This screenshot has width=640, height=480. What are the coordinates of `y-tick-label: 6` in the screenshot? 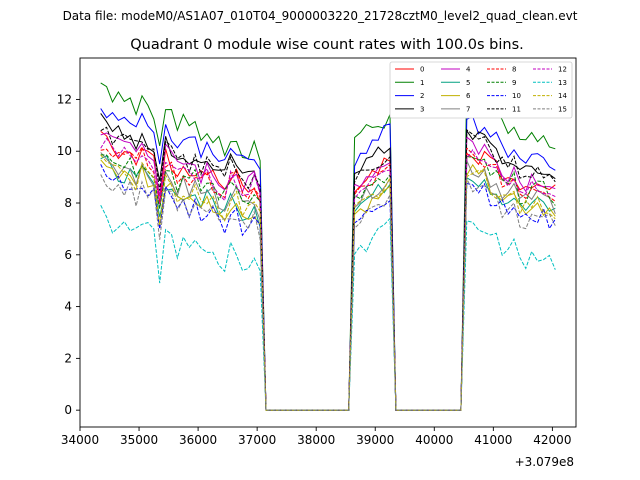 It's located at (68, 255).